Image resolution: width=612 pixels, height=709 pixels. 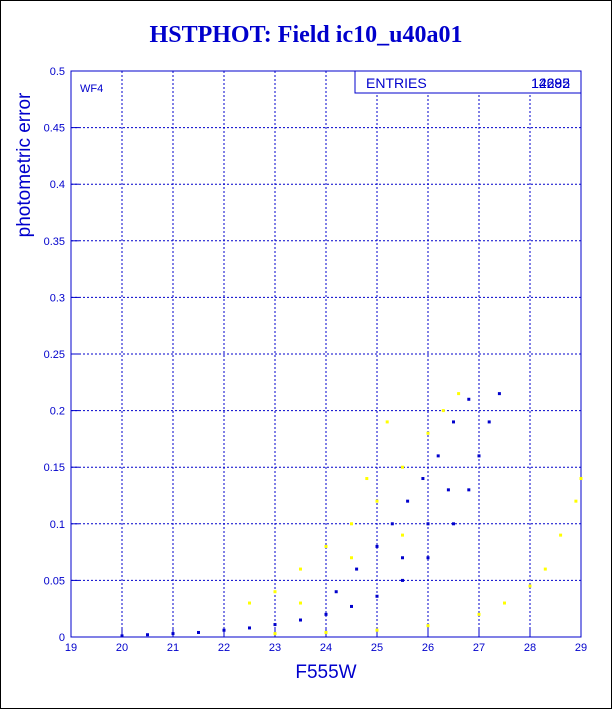 What do you see at coordinates (275, 648) in the screenshot?
I see `x-tick-label: 23` at bounding box center [275, 648].